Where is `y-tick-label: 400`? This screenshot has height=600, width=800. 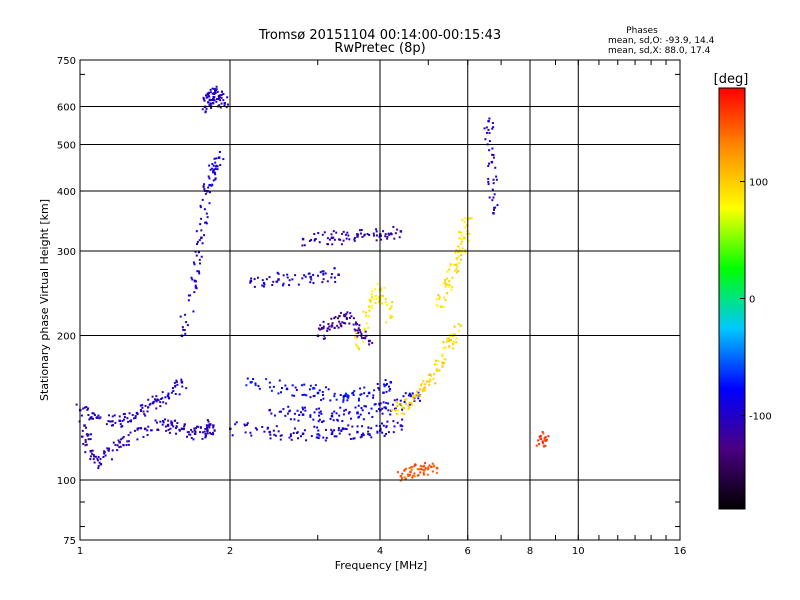
y-tick-label: 400 is located at coordinates (66, 192).